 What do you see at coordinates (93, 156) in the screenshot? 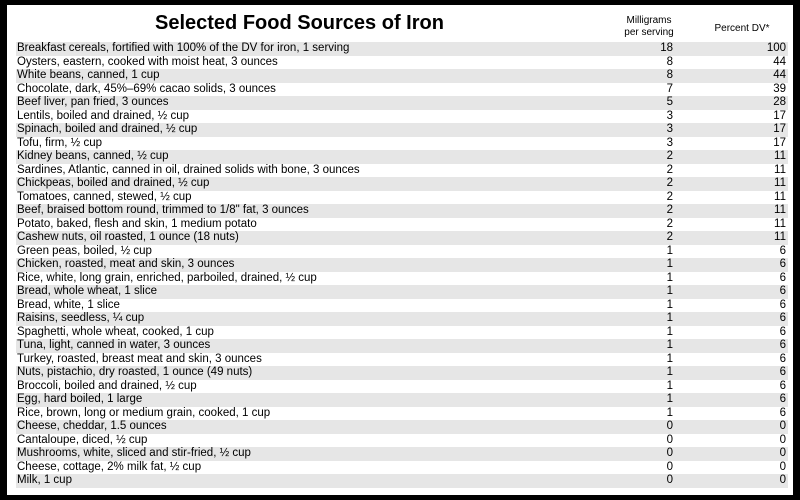
I see `food-cell: Kidney beans, canned, ½ cup` at bounding box center [93, 156].